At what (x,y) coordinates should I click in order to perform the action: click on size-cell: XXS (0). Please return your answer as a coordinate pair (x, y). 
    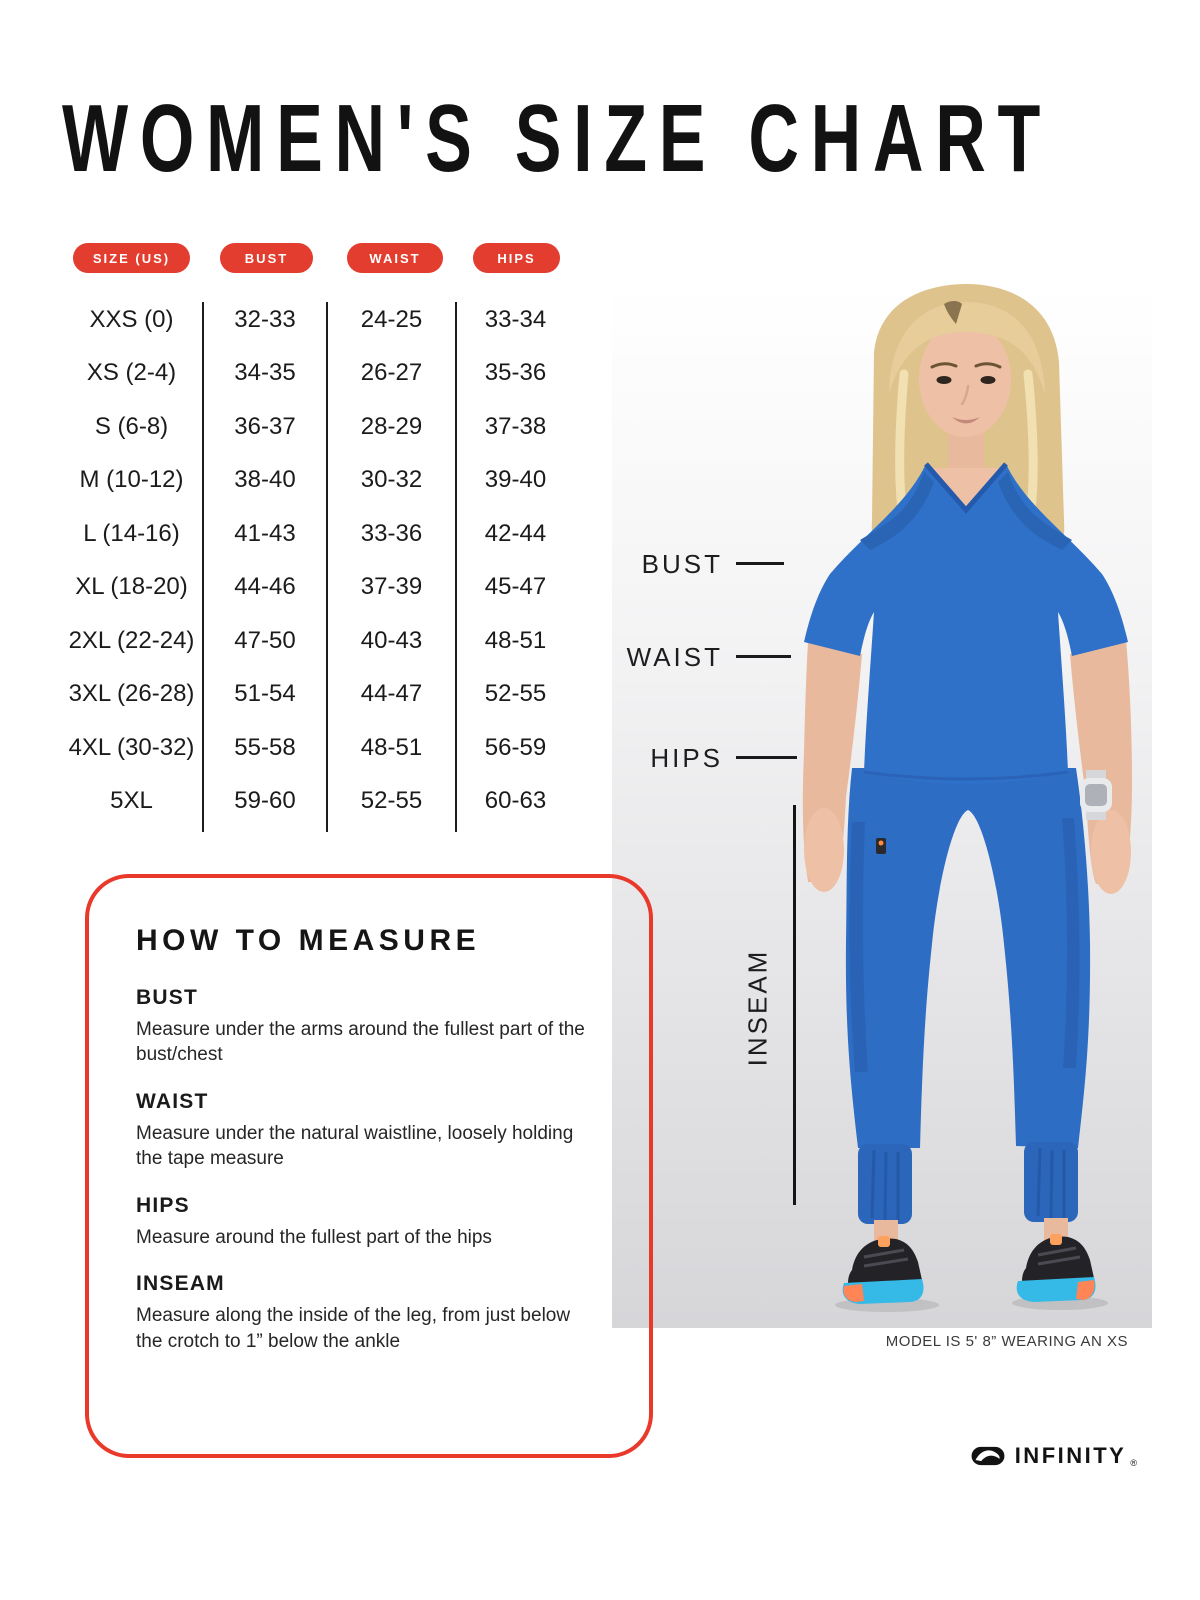
    Looking at the image, I should click on (131, 319).